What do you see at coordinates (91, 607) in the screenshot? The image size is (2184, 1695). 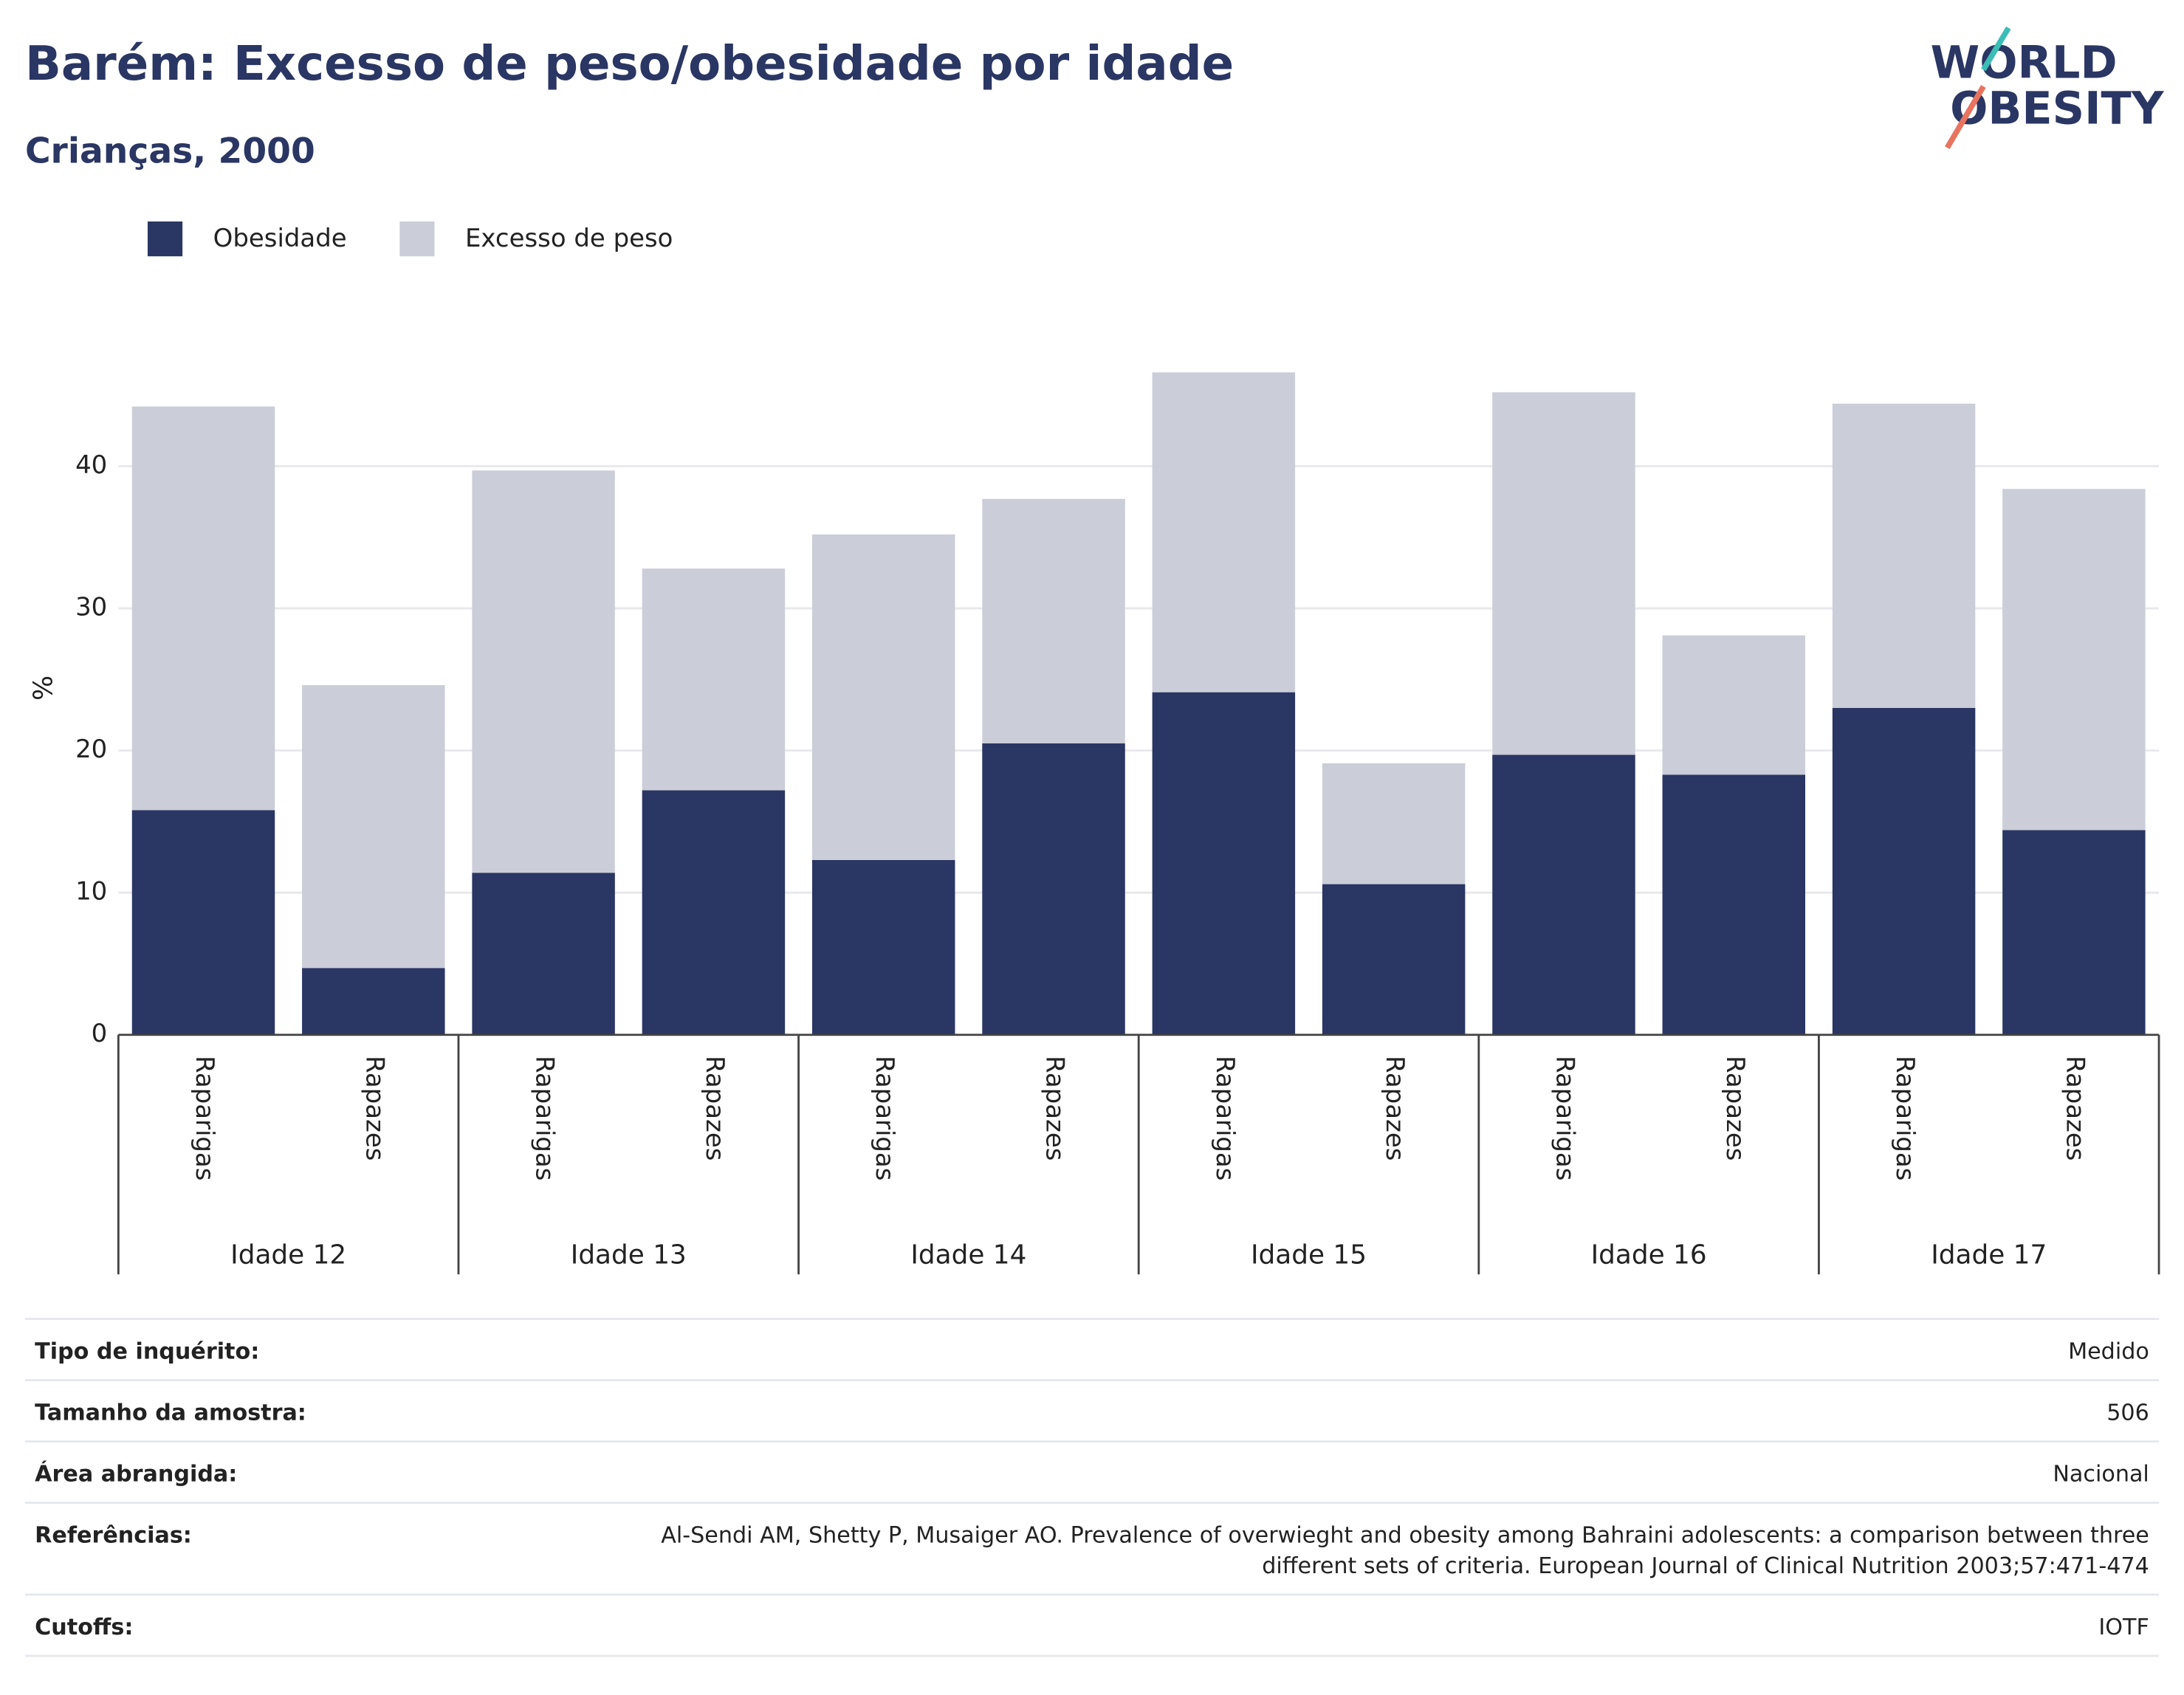 I see `y-tick-label: 30` at bounding box center [91, 607].